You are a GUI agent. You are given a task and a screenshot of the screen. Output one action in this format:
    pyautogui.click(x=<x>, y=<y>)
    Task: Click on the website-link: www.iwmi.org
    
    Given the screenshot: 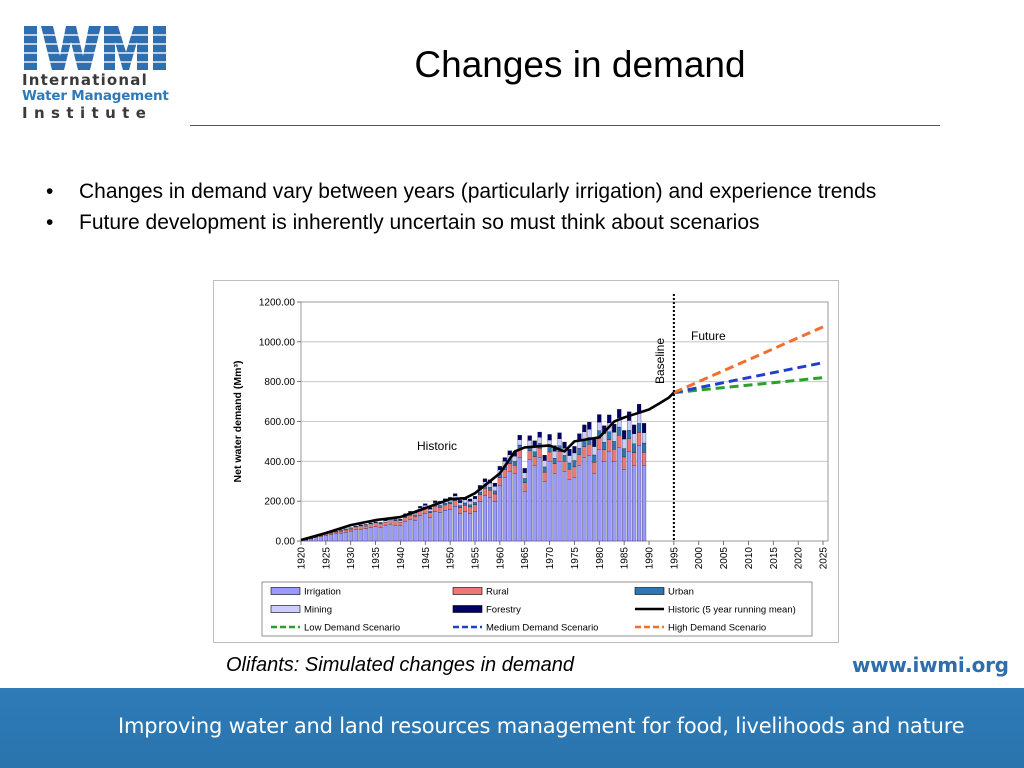 What is the action you would take?
    pyautogui.click(x=930, y=665)
    